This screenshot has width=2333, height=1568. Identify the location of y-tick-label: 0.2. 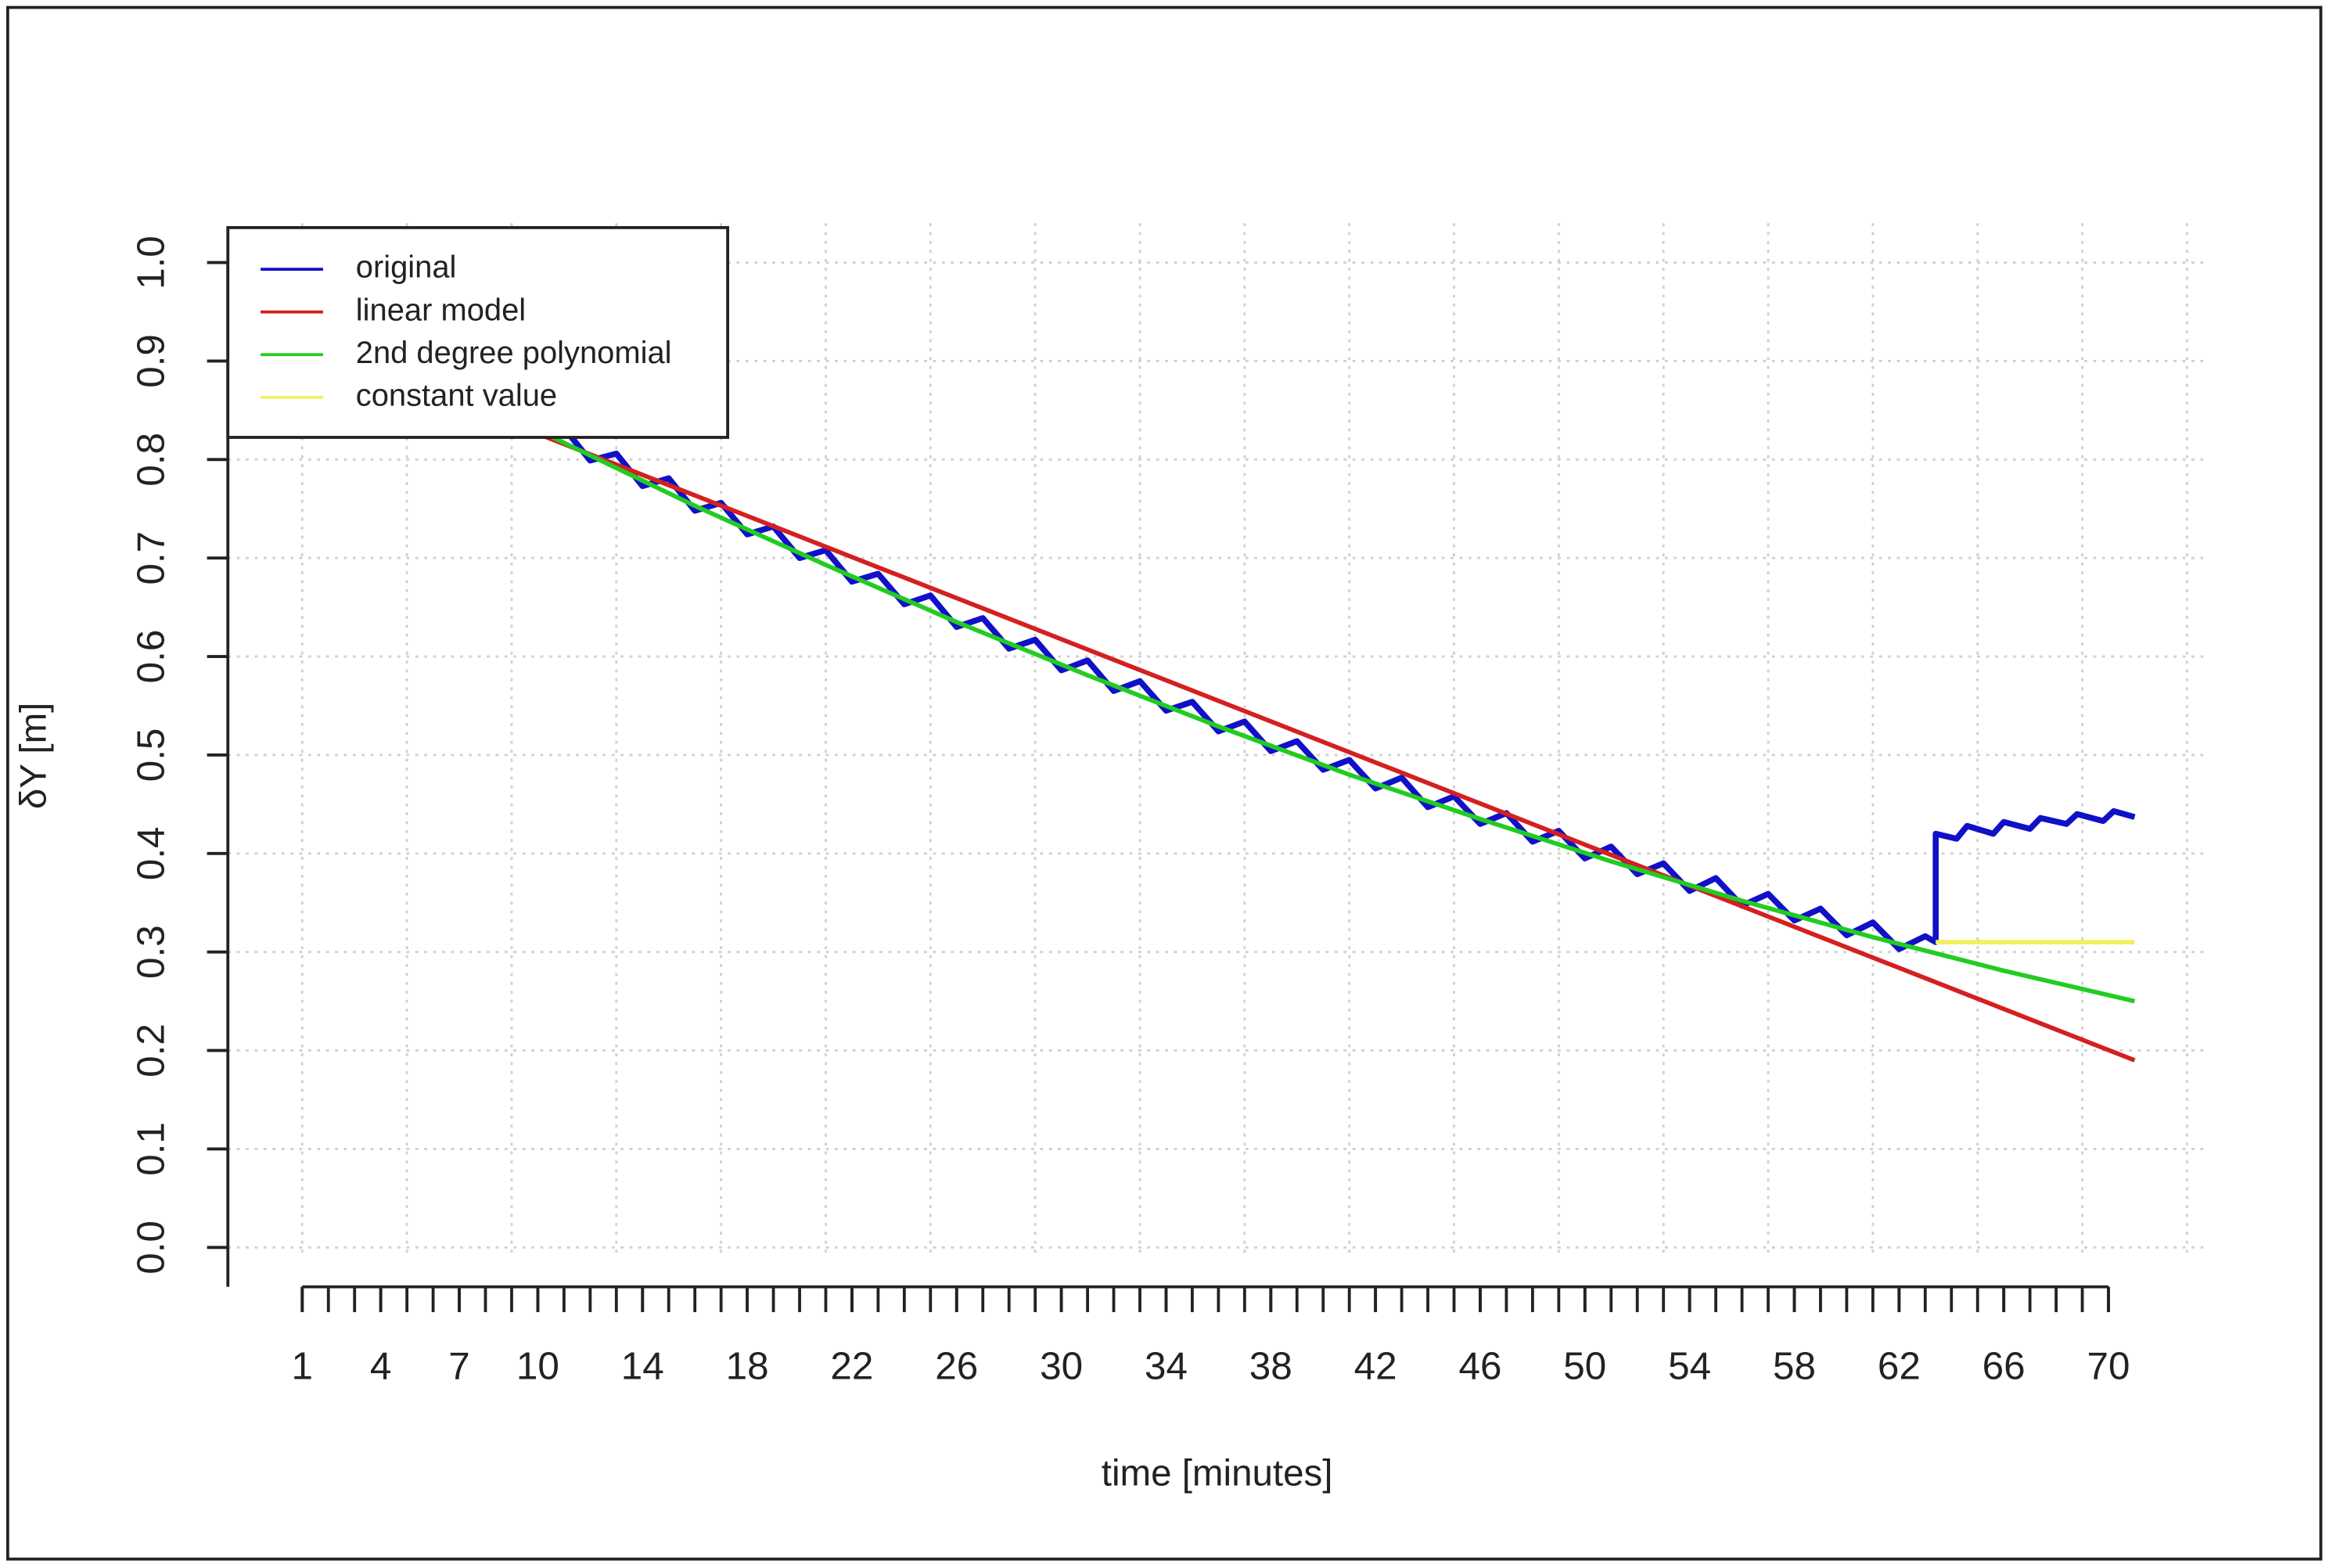
(150, 1050).